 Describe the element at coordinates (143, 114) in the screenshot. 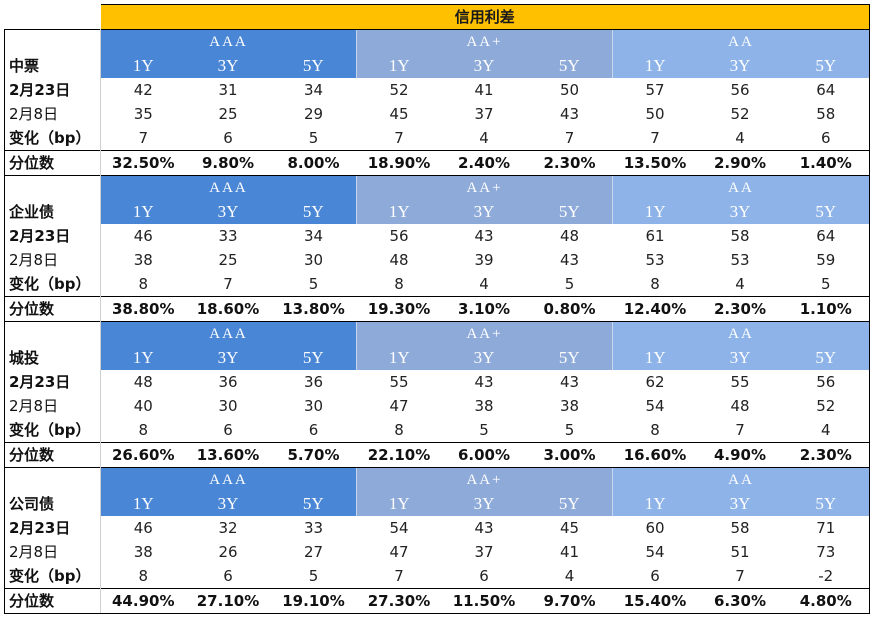

I see `cell-prev: 35` at that location.